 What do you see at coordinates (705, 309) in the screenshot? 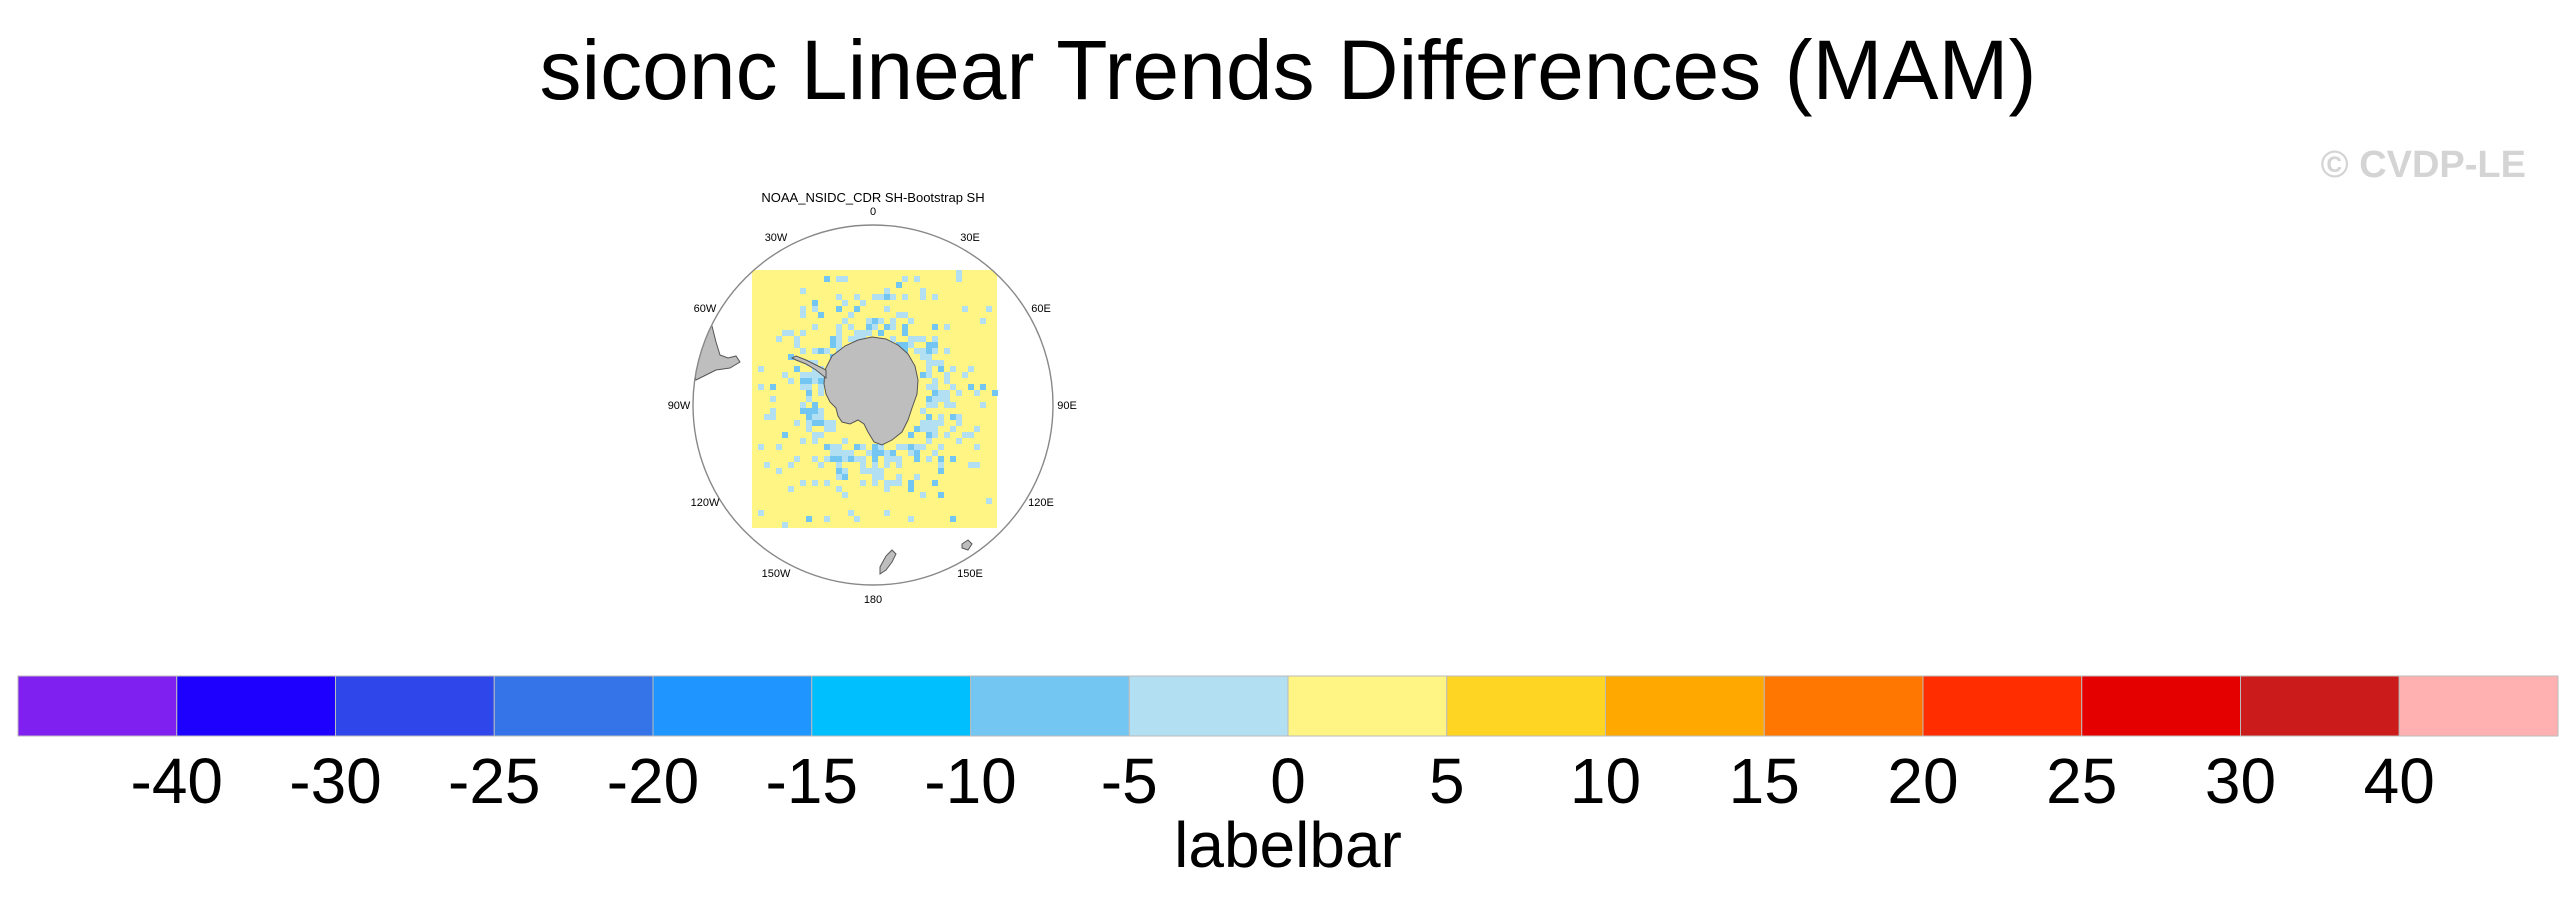
I see `longitude-label: 60W` at bounding box center [705, 309].